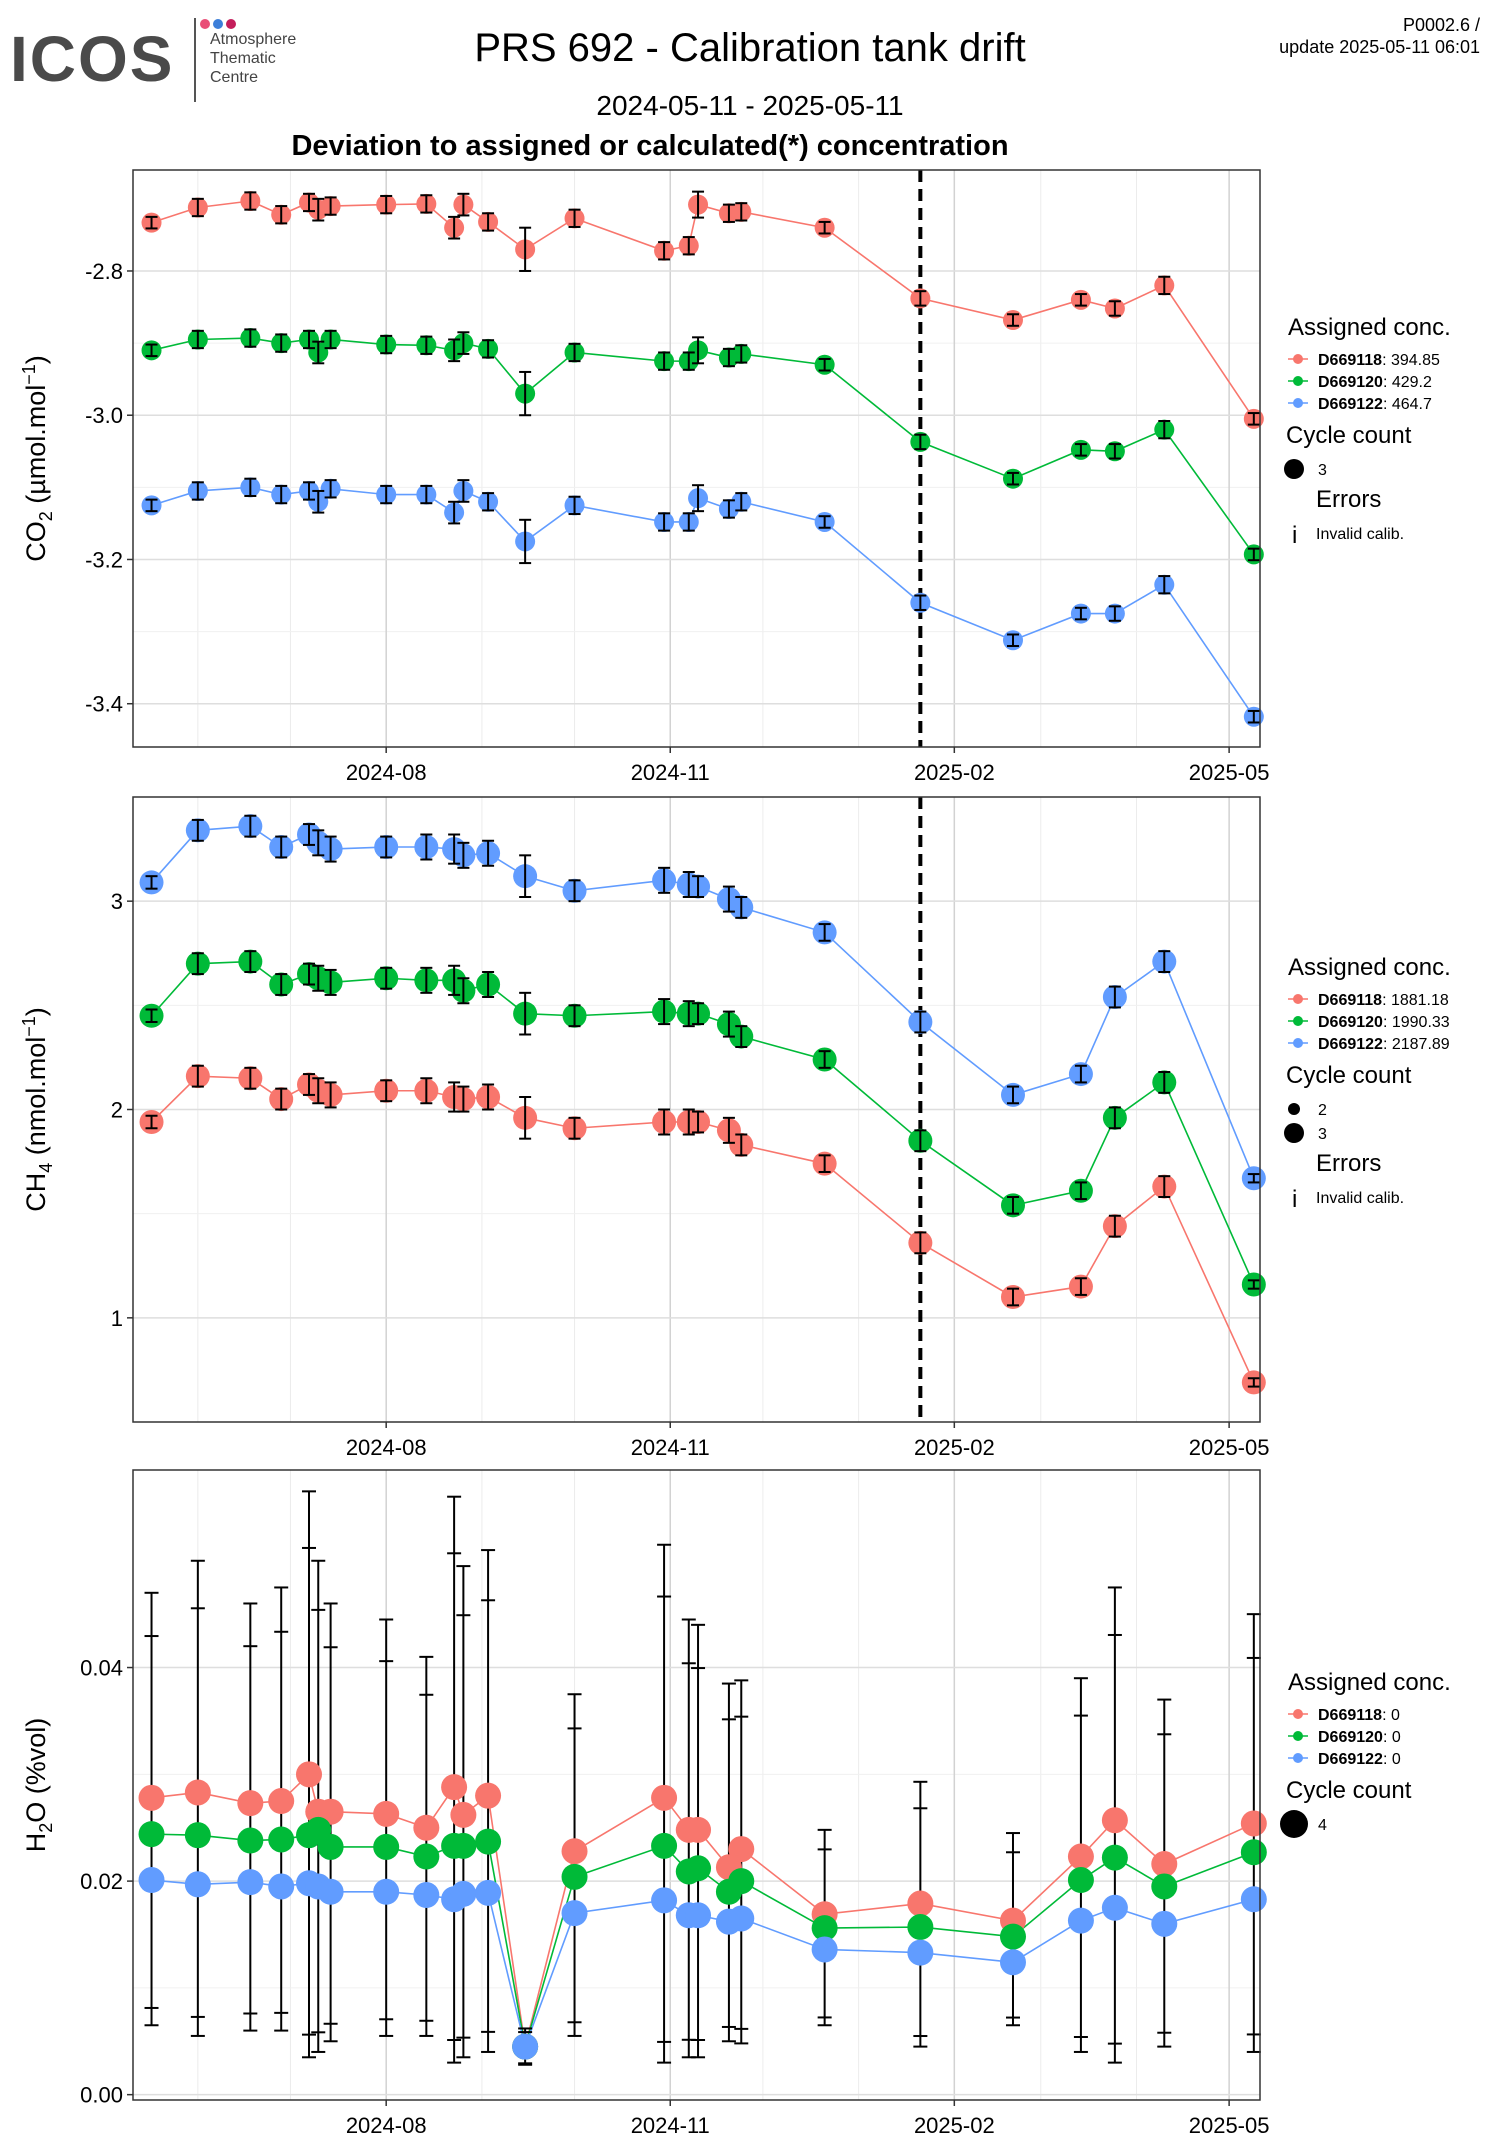  What do you see at coordinates (1349, 1790) in the screenshot?
I see `legend-title: Cycle count` at bounding box center [1349, 1790].